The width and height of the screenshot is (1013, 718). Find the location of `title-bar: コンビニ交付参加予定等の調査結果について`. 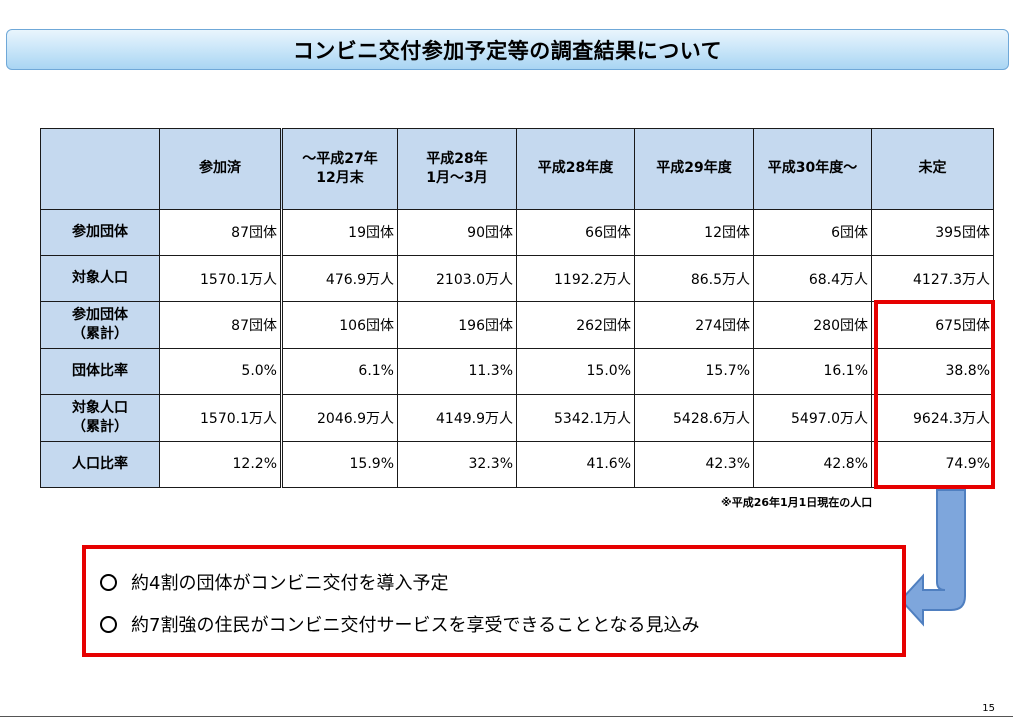

title-bar: コンビニ交付参加予定等の調査結果について is located at coordinates (507, 49).